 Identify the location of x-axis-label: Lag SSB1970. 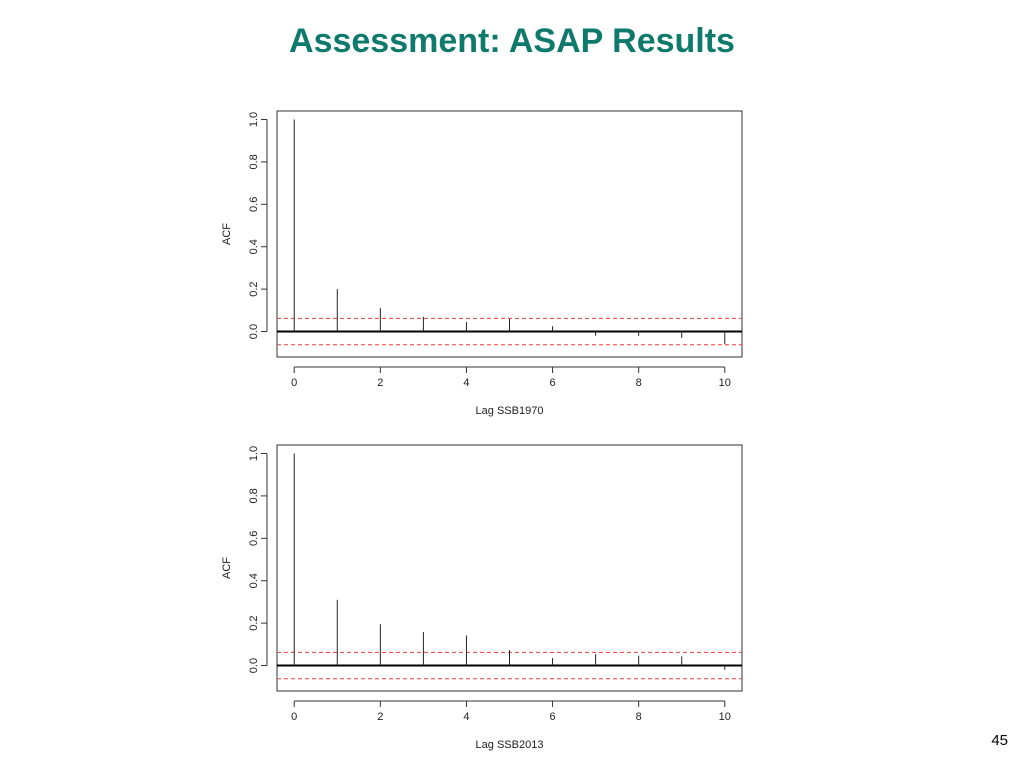
(510, 411).